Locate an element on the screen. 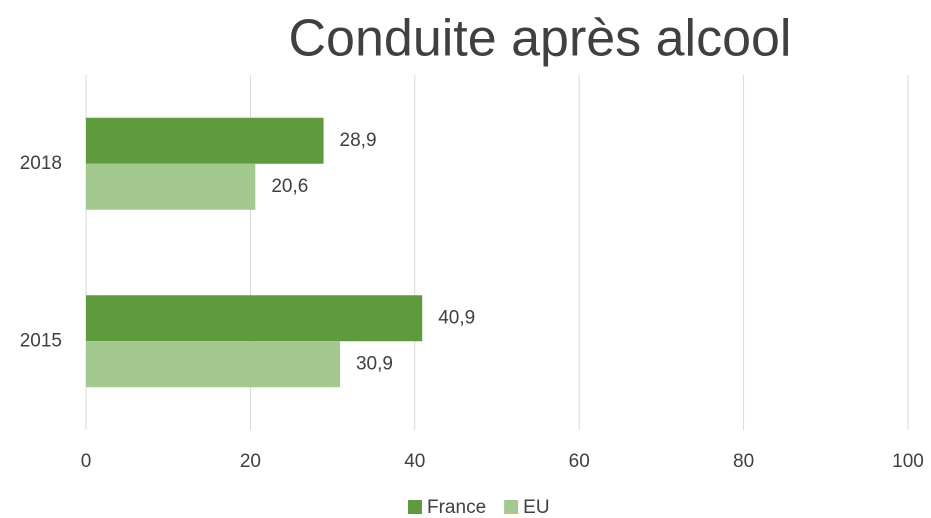  x-tick-label: 40 is located at coordinates (414, 461).